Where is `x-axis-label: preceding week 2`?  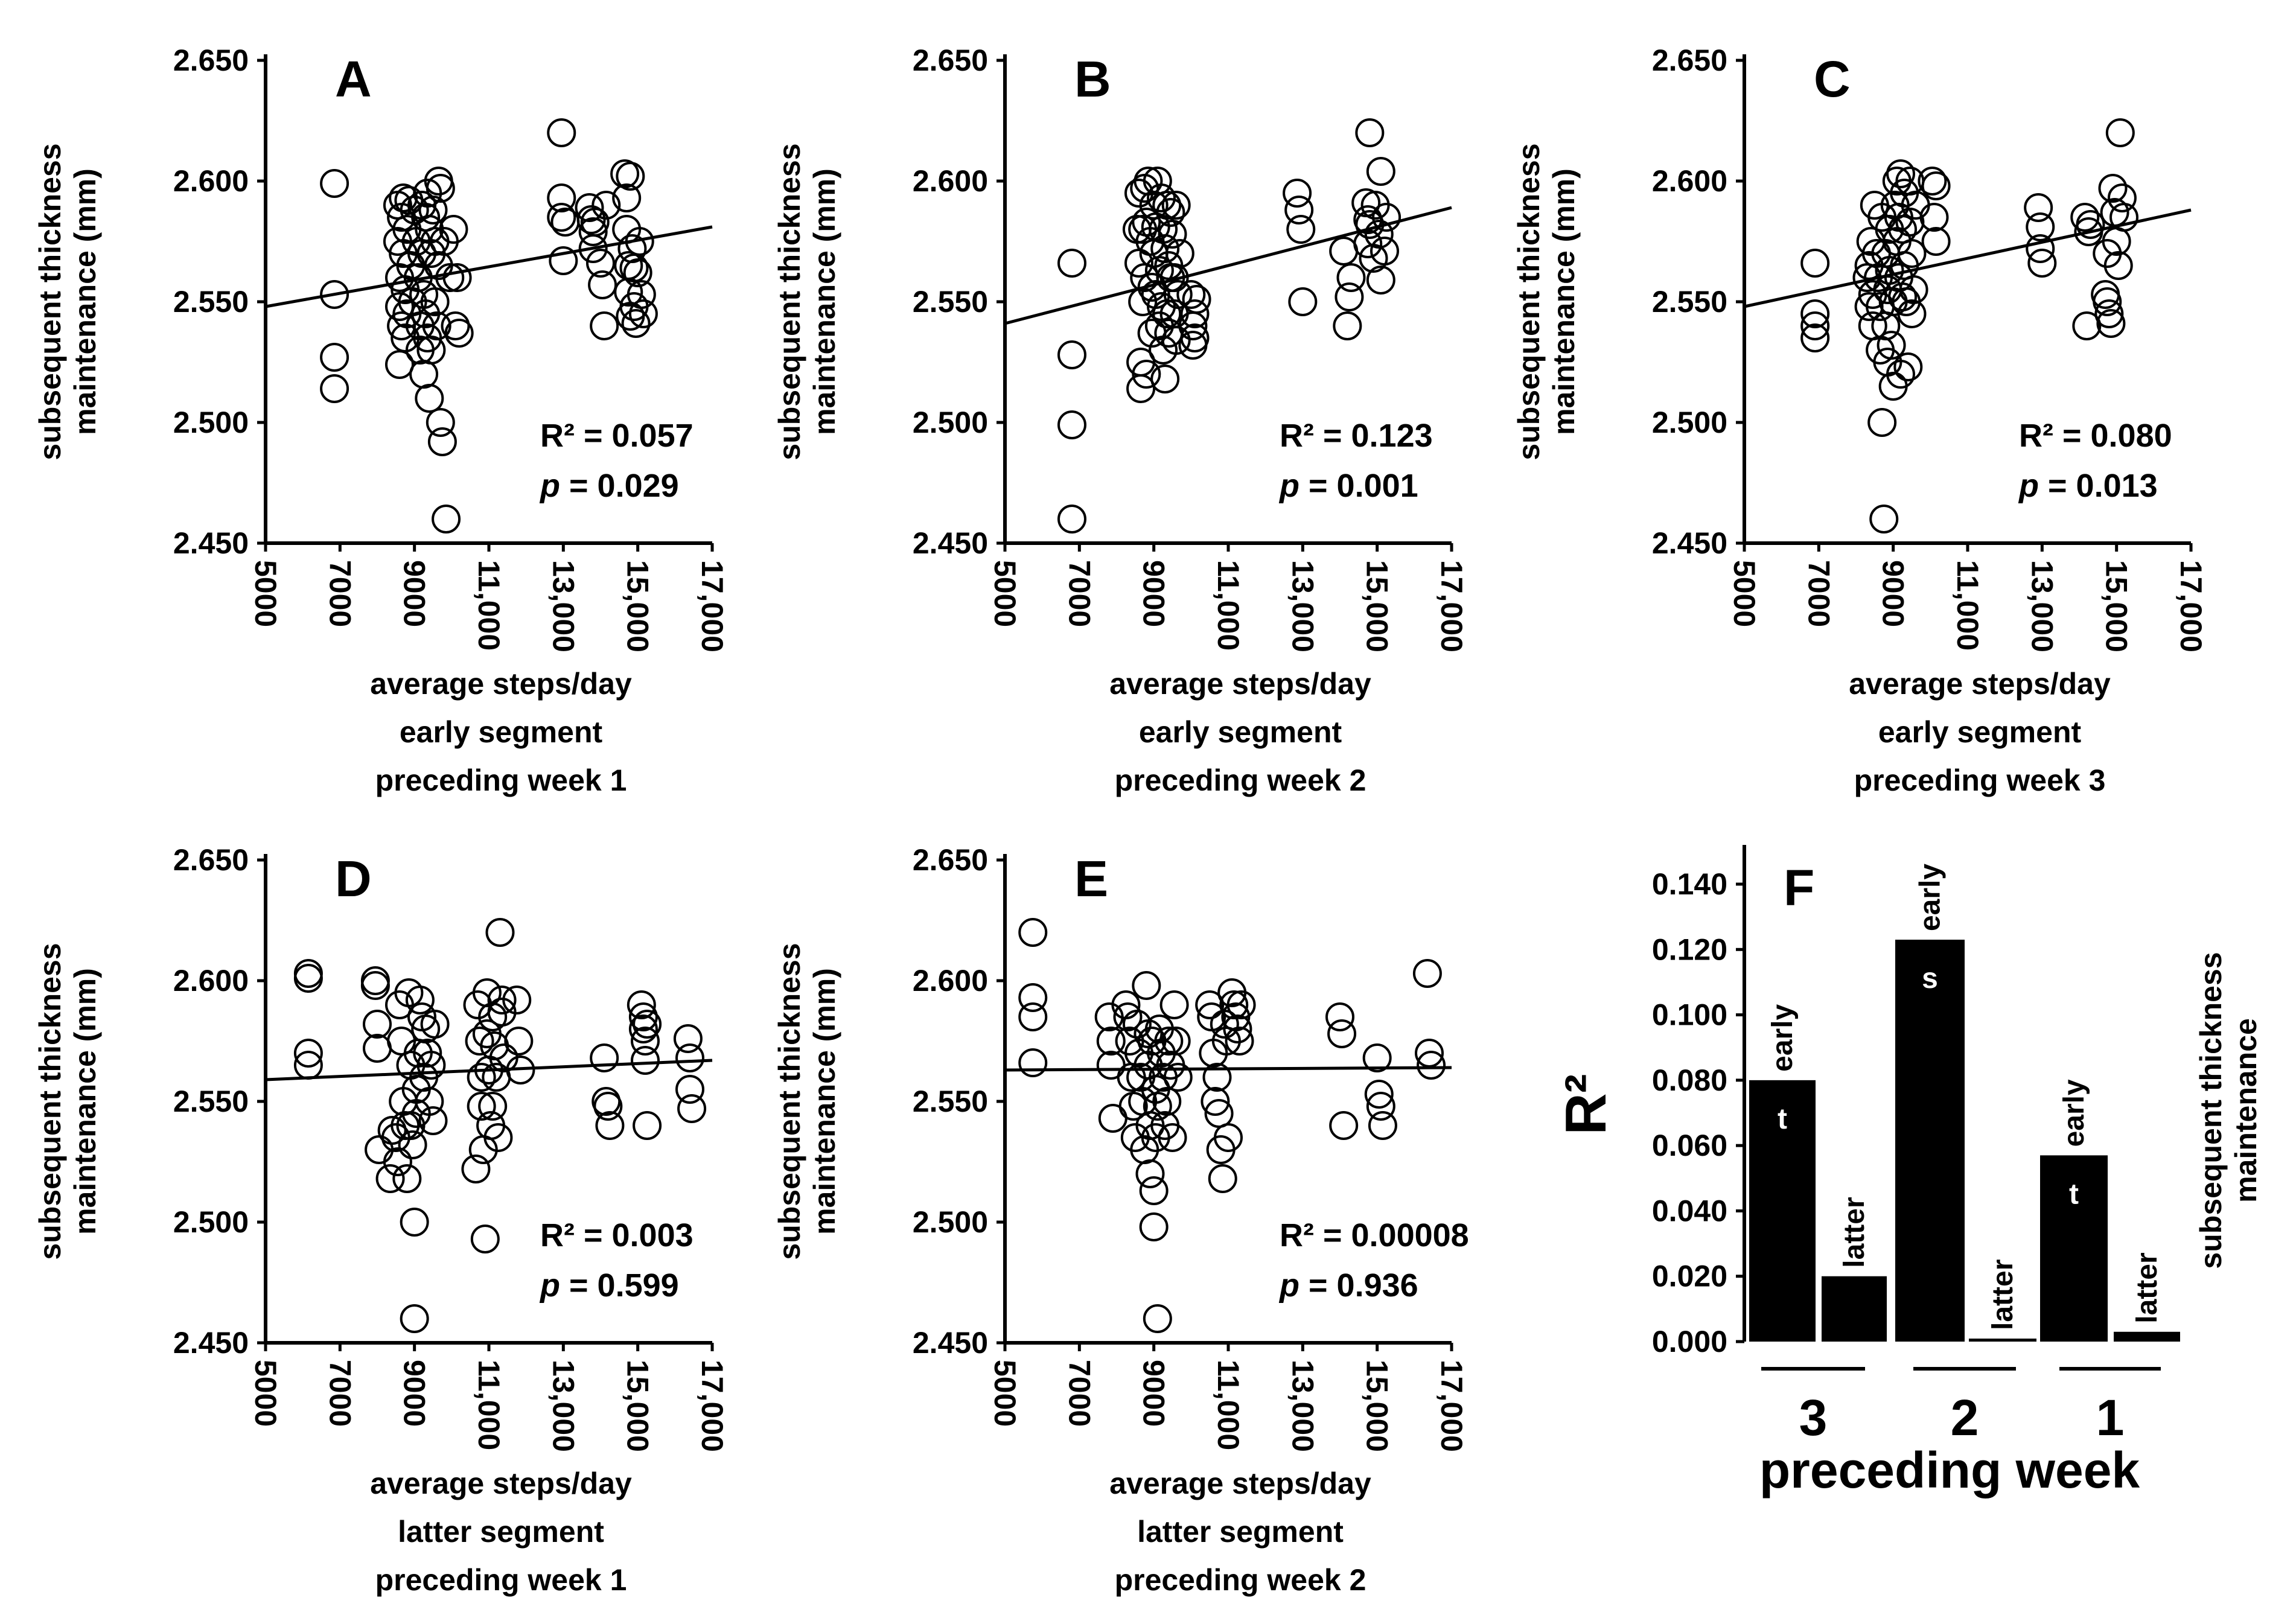 x-axis-label: preceding week 2 is located at coordinates (1241, 780).